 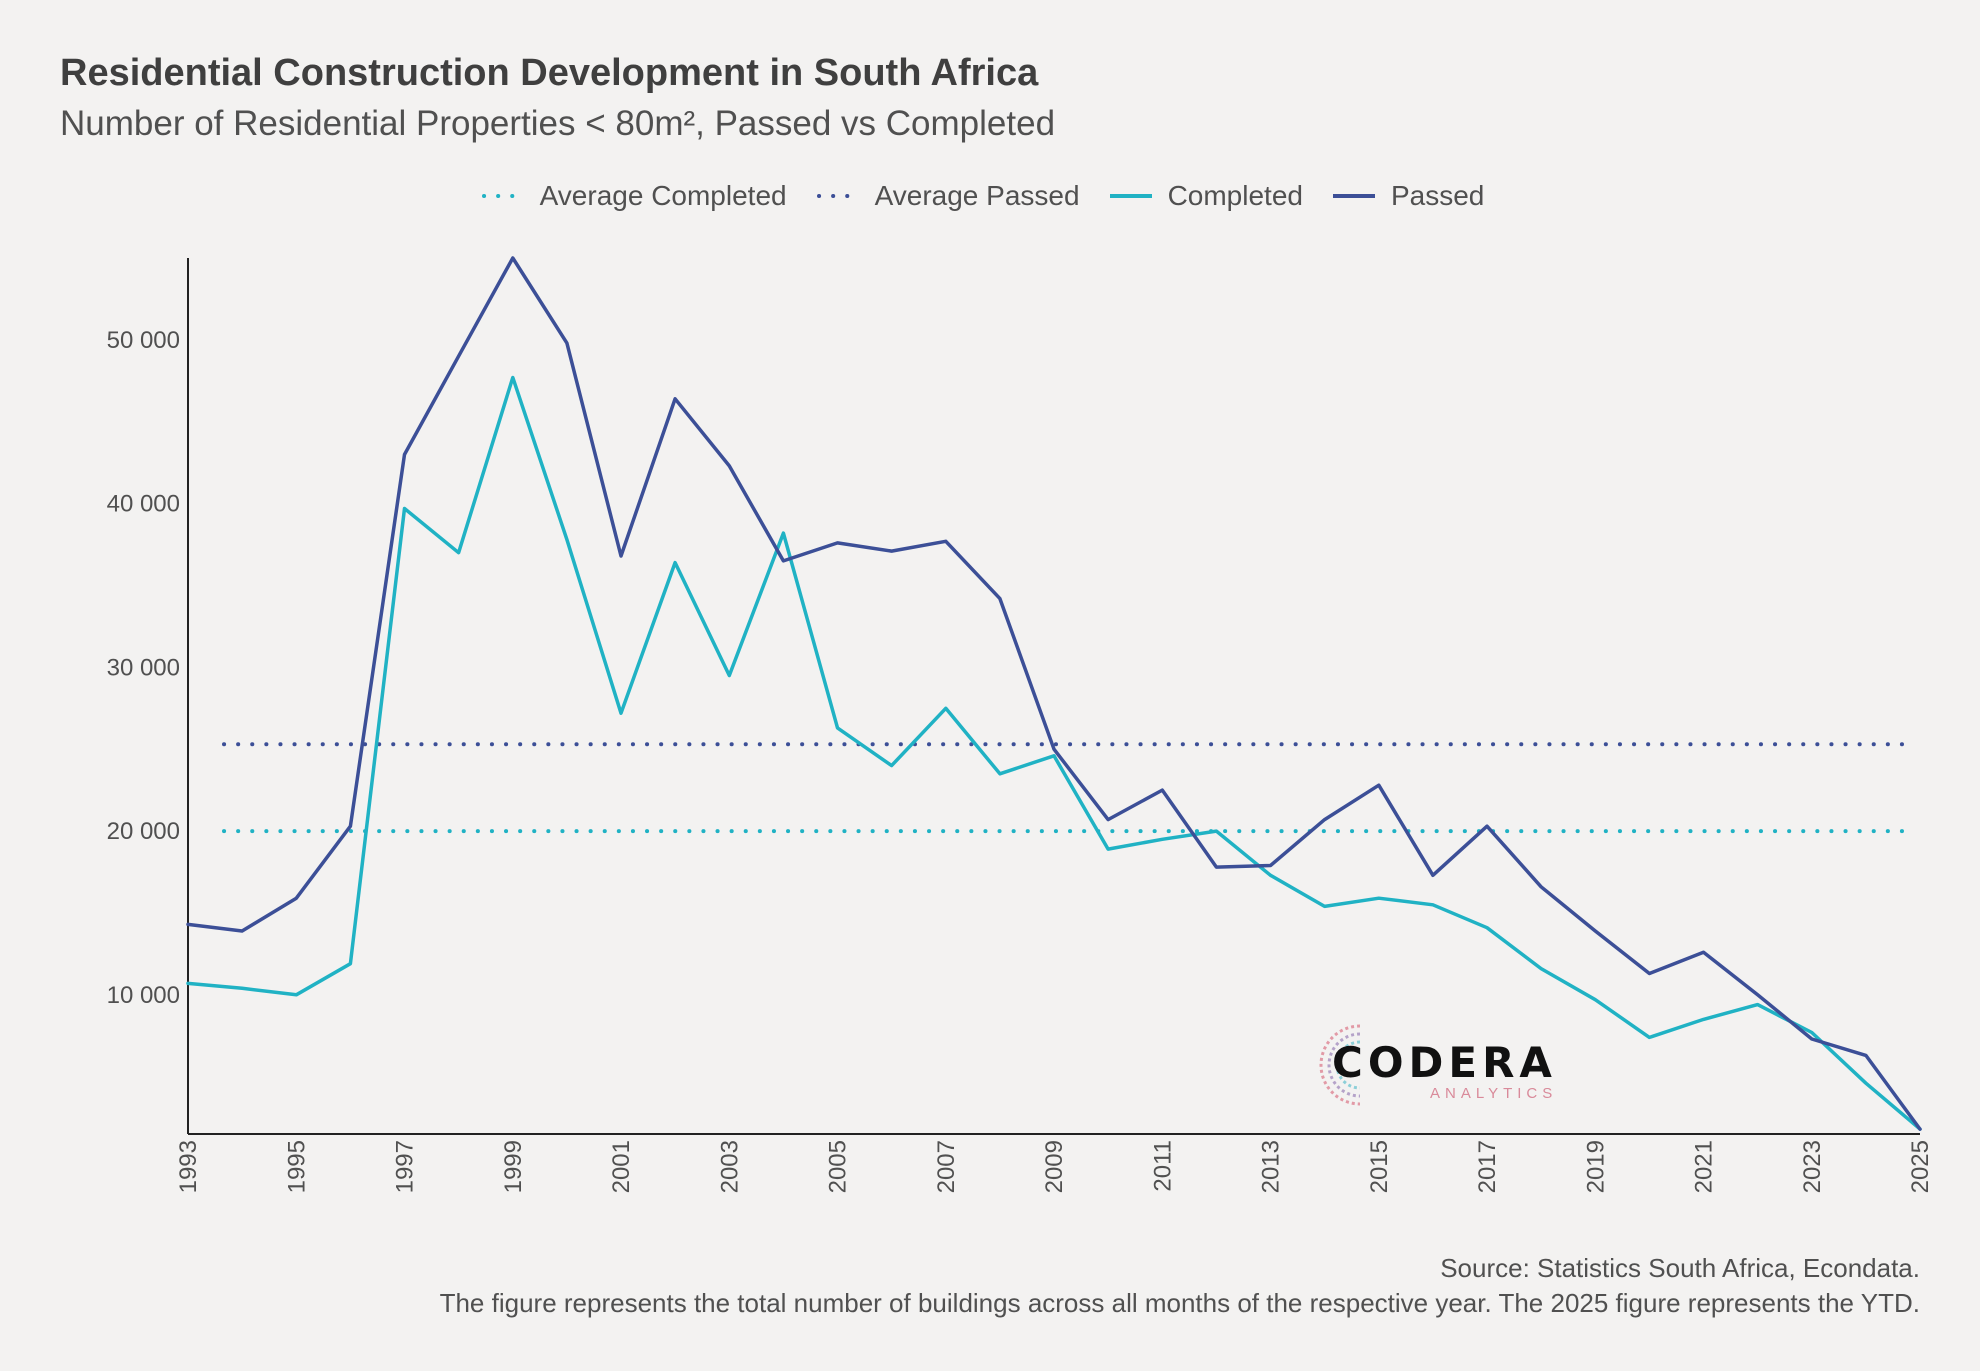 I want to click on legend-label-average-completed: Average Completed, so click(x=663, y=195).